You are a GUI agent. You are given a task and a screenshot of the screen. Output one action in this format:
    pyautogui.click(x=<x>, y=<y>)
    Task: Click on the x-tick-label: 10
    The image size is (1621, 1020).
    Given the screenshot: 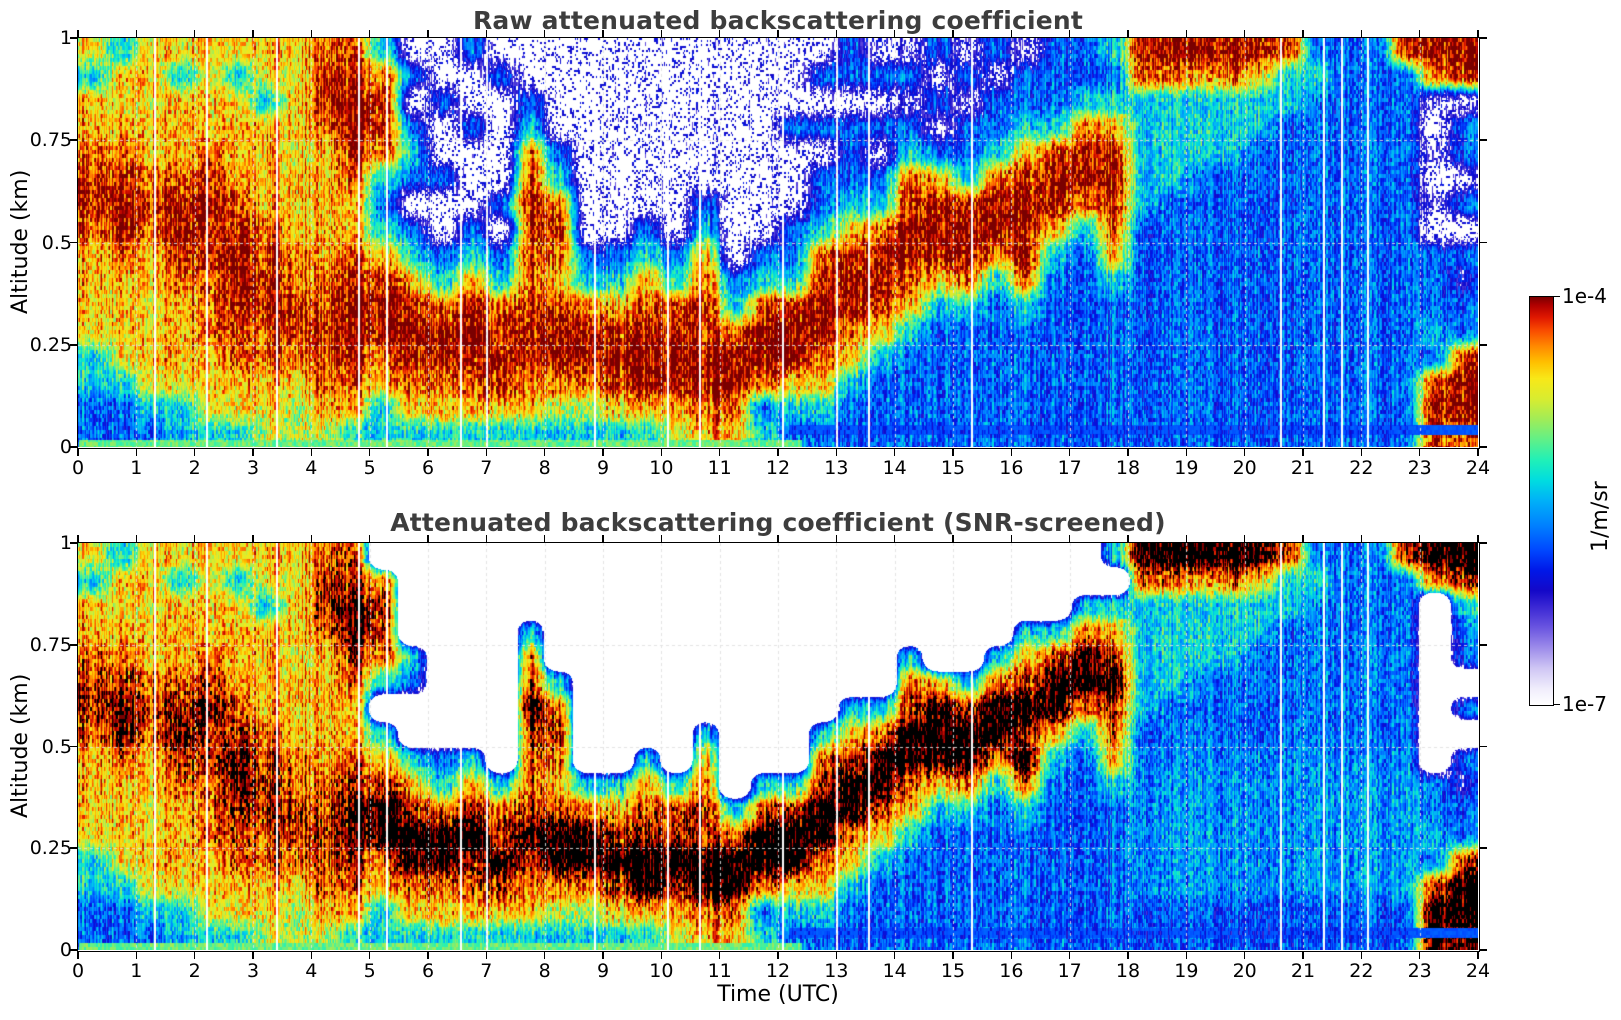 What is the action you would take?
    pyautogui.click(x=661, y=971)
    